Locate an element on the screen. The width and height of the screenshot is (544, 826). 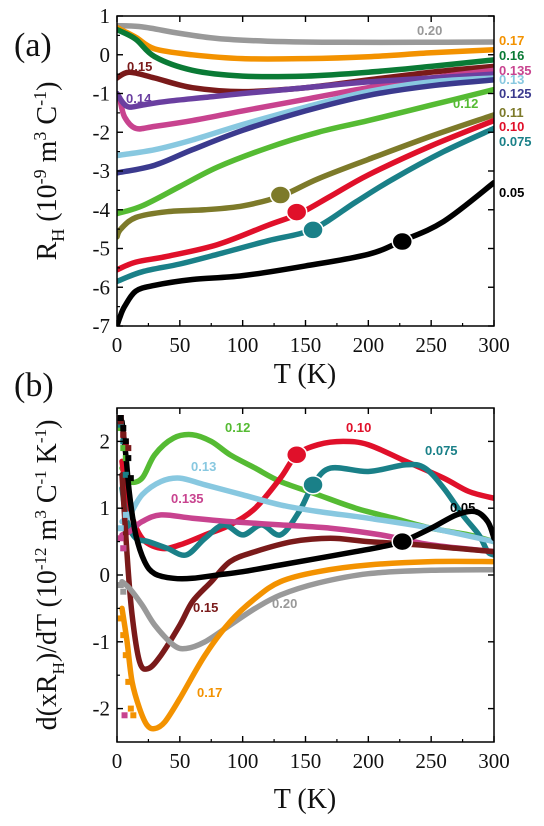
label-b-0135: 0.135 is located at coordinates (187, 498).